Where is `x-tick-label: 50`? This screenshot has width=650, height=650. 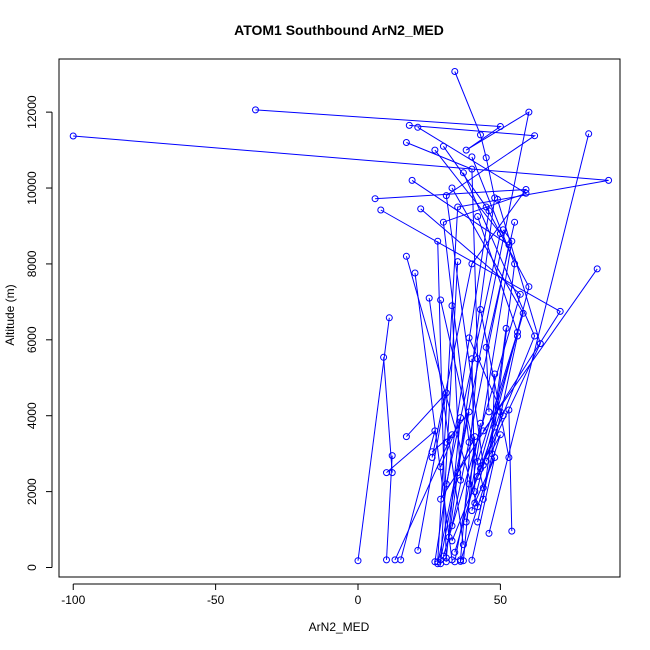
x-tick-label: 50 is located at coordinates (501, 600).